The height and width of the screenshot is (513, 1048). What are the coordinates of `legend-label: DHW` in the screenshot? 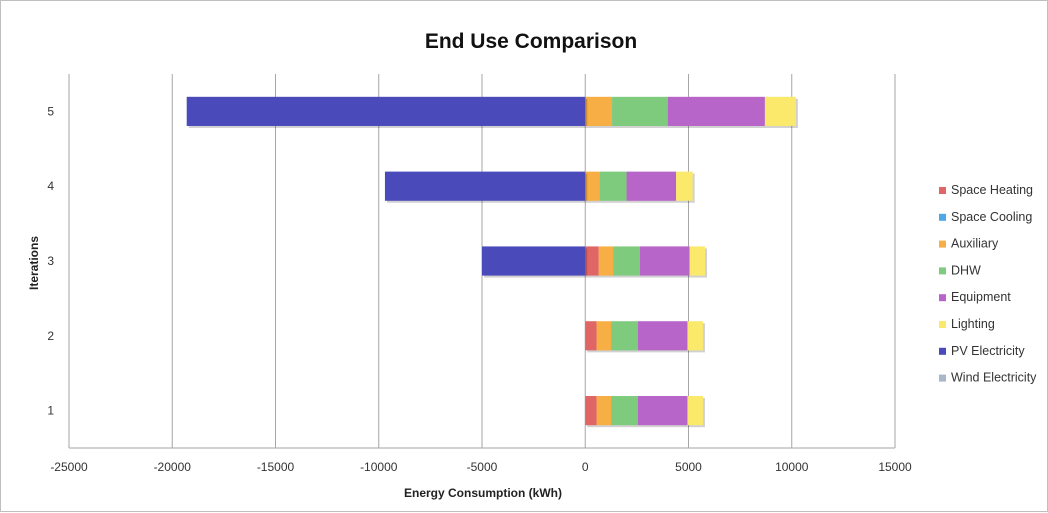 It's located at (966, 270).